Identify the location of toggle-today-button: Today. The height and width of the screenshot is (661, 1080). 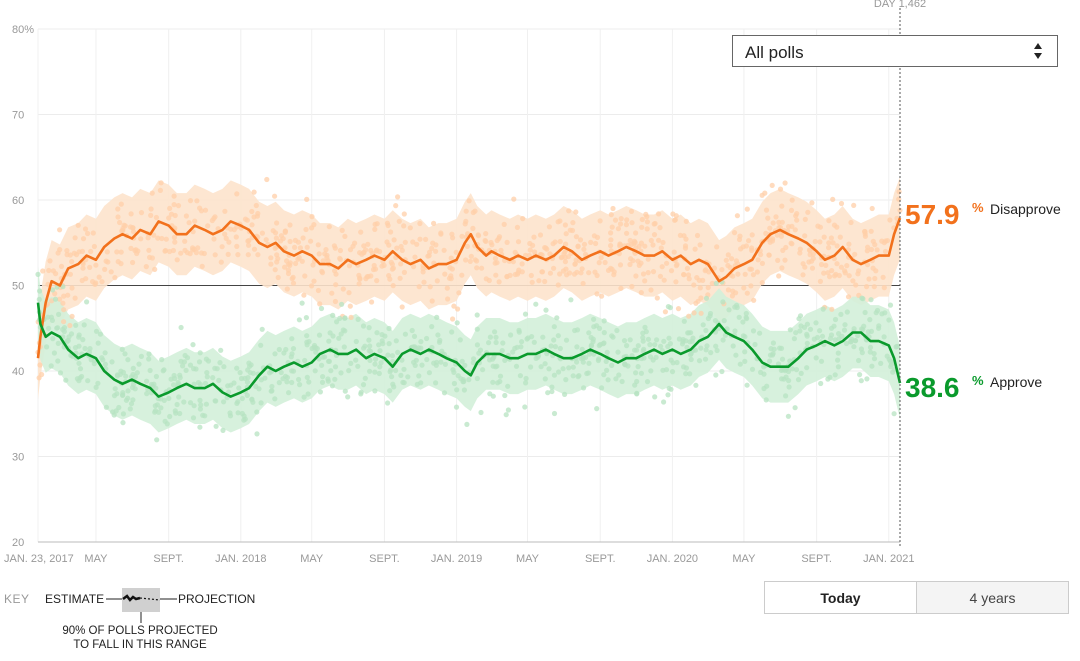
(841, 597).